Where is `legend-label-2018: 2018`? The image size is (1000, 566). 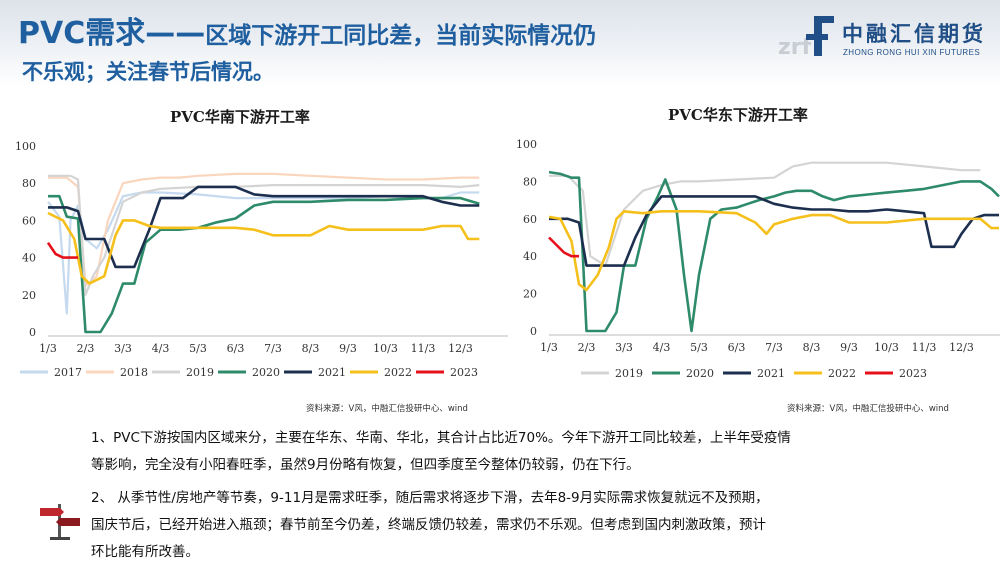
legend-label-2018: 2018 is located at coordinates (134, 372).